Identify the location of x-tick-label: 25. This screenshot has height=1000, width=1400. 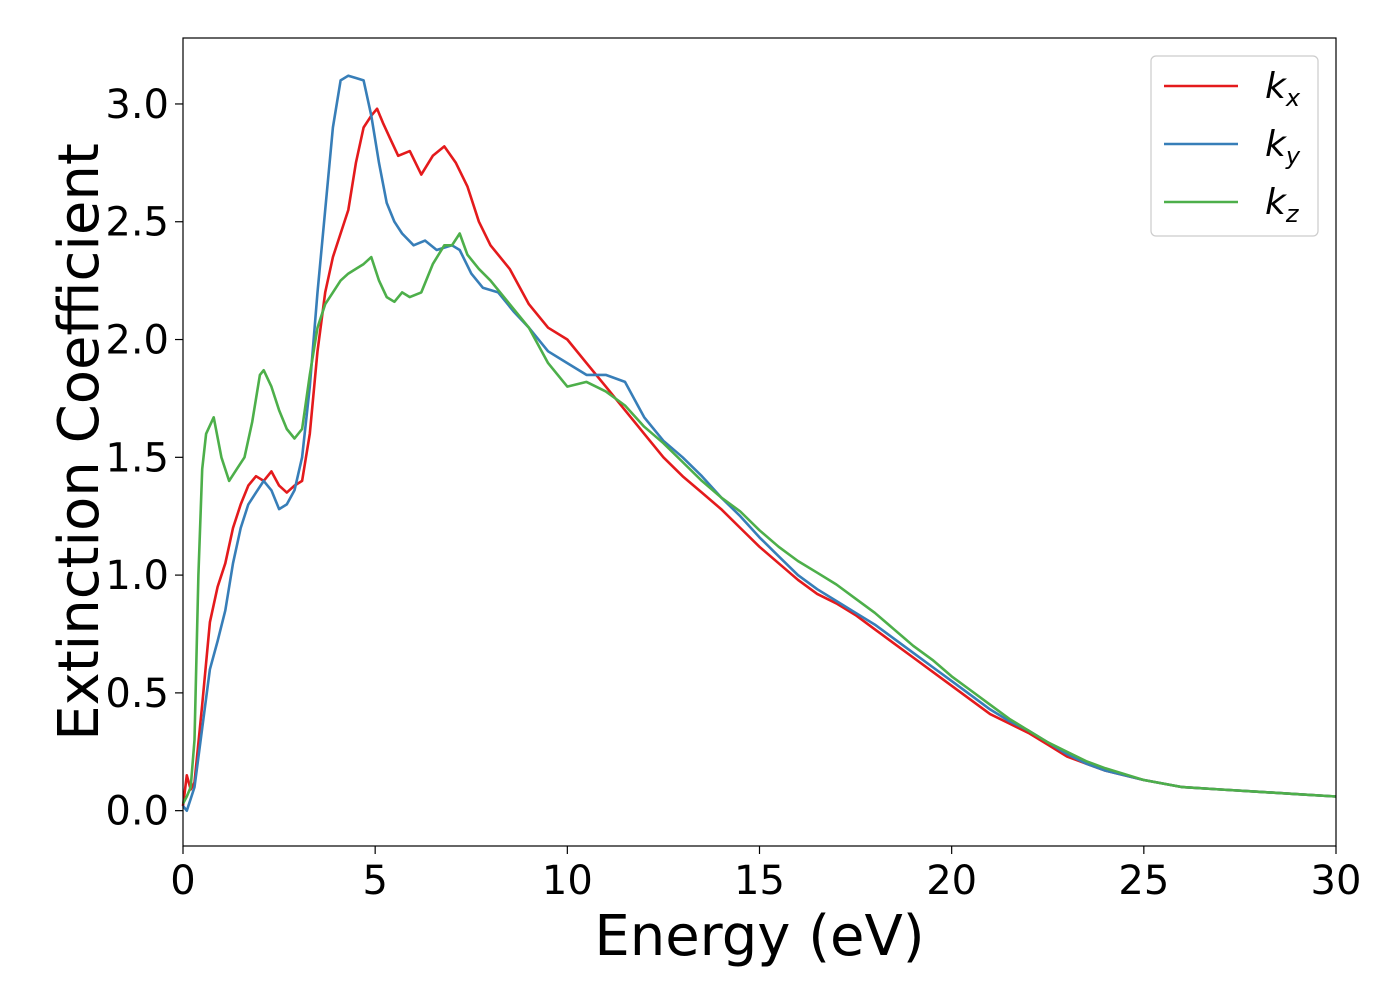
(1143, 881).